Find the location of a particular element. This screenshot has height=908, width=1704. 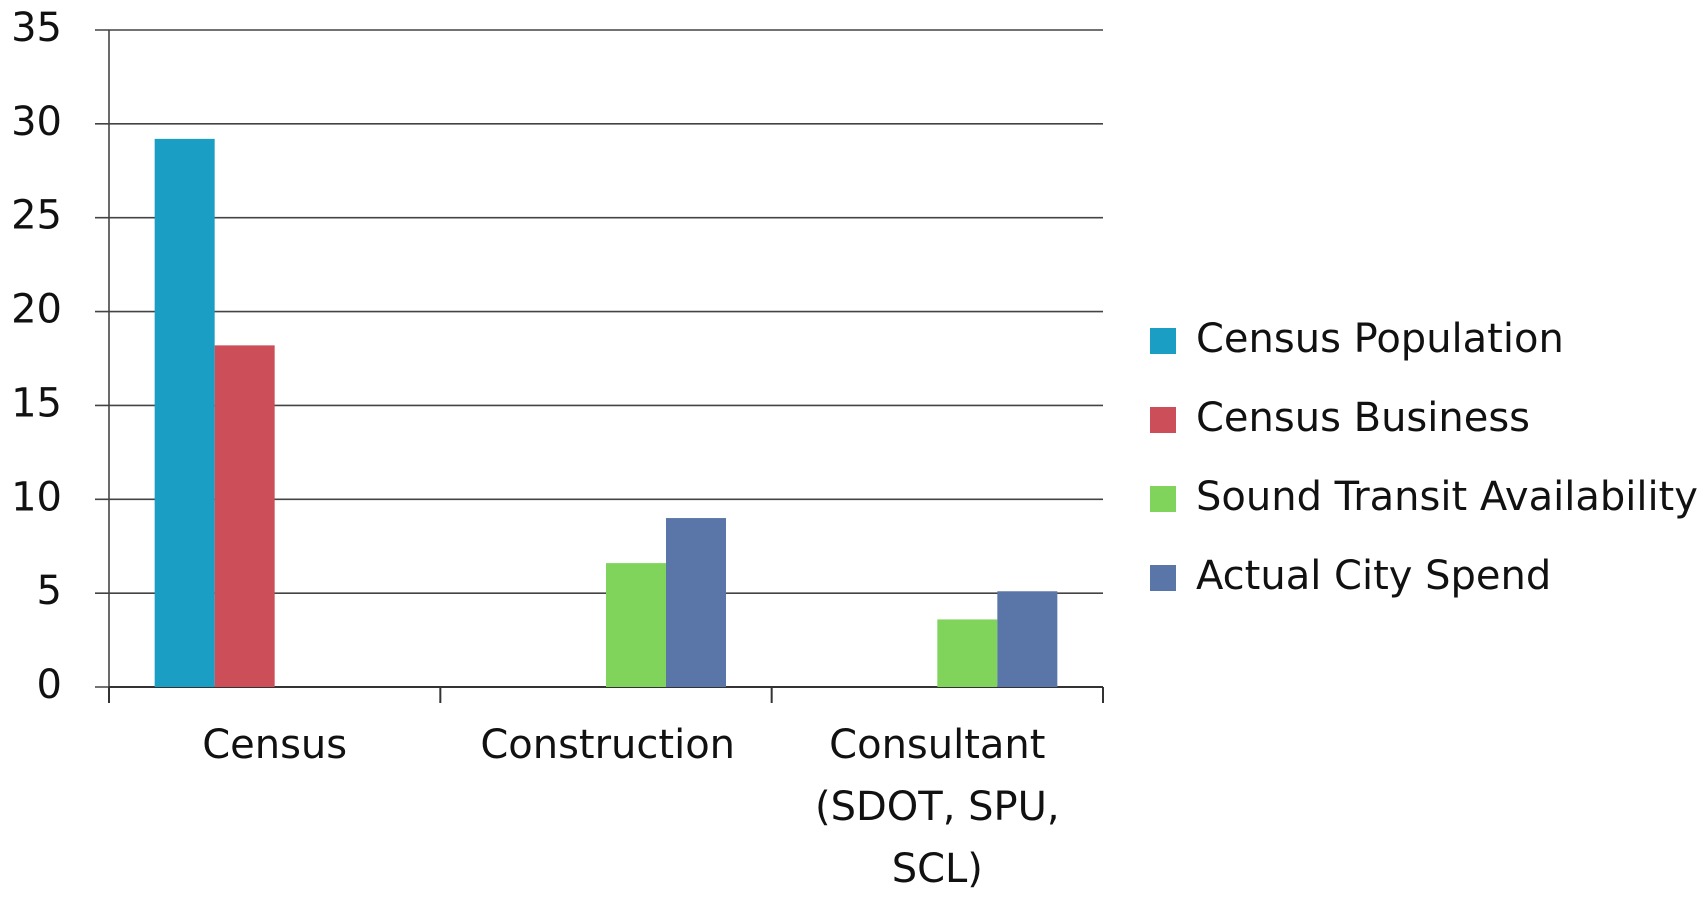

legend-label: Census Business is located at coordinates (1363, 418).